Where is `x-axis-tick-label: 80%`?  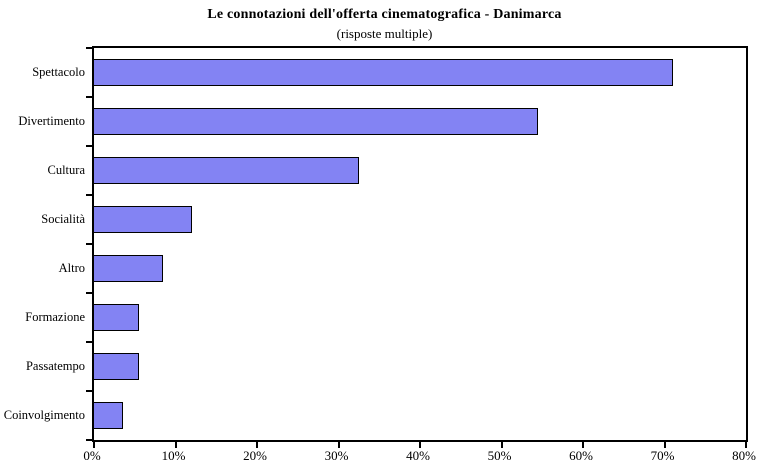
x-axis-tick-label: 80% is located at coordinates (744, 455).